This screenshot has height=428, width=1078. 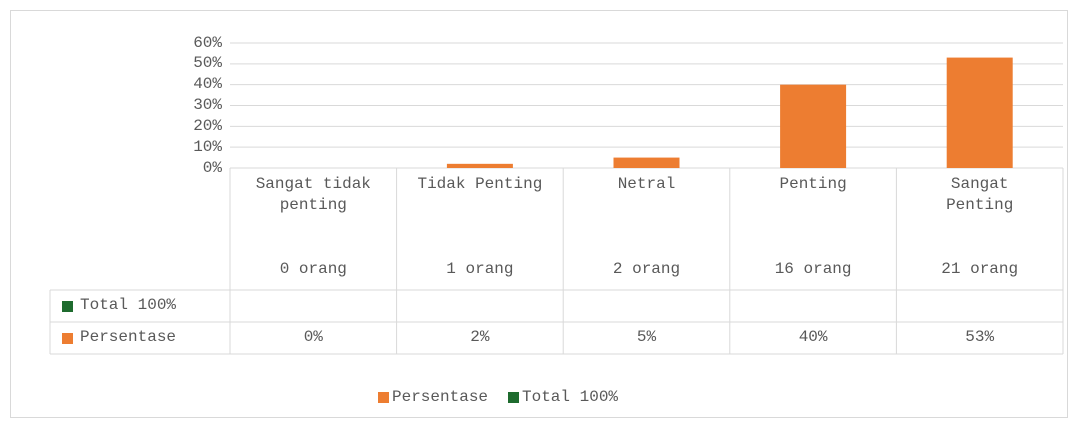 I want to click on table-value: 2%, so click(x=480, y=337).